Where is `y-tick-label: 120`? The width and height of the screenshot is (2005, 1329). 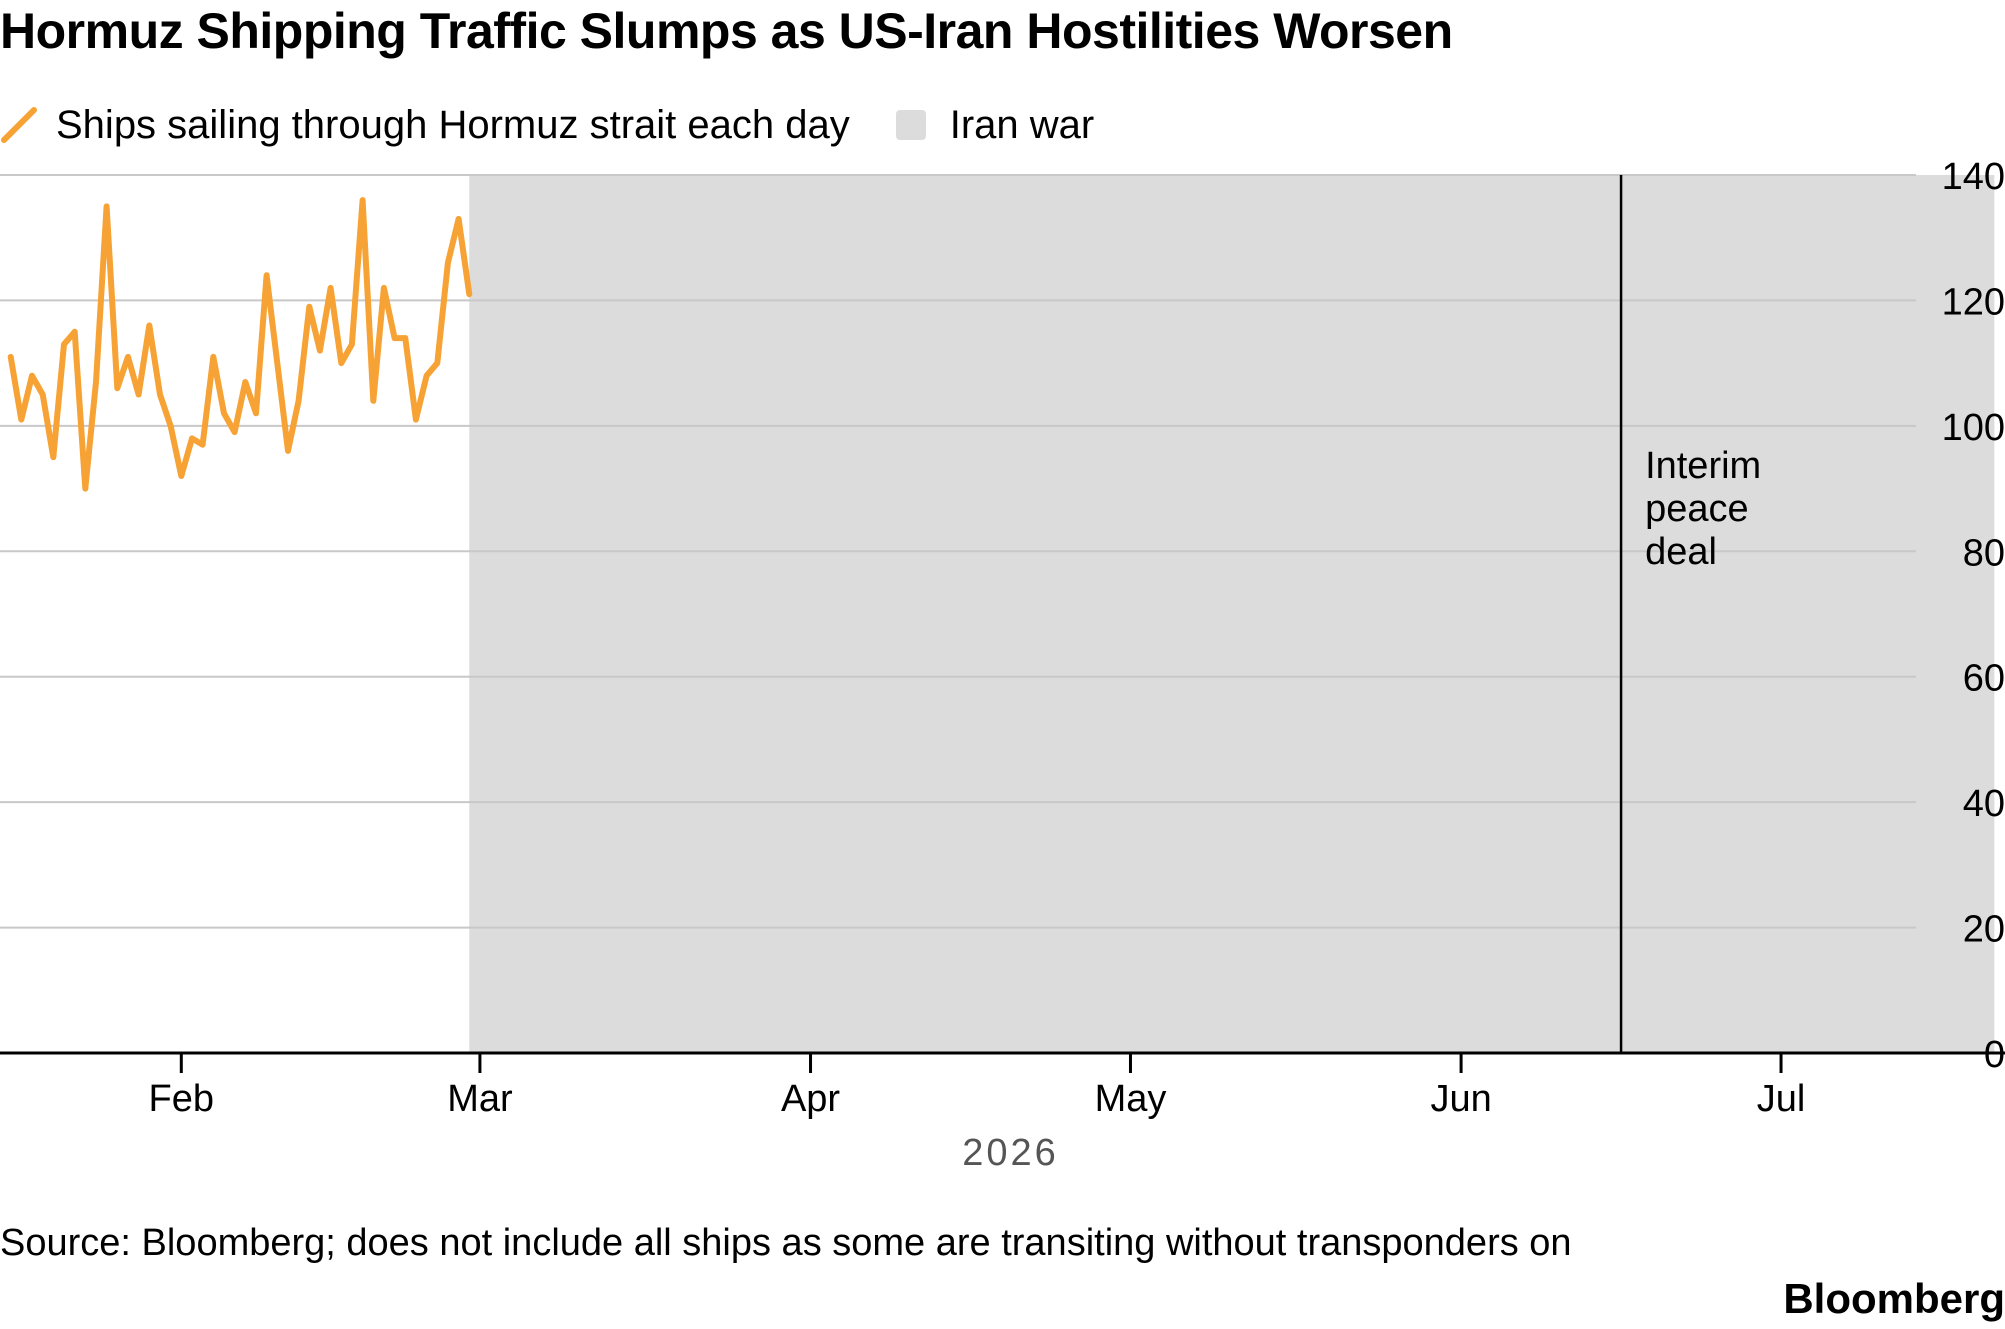 y-tick-label: 120 is located at coordinates (1973, 302).